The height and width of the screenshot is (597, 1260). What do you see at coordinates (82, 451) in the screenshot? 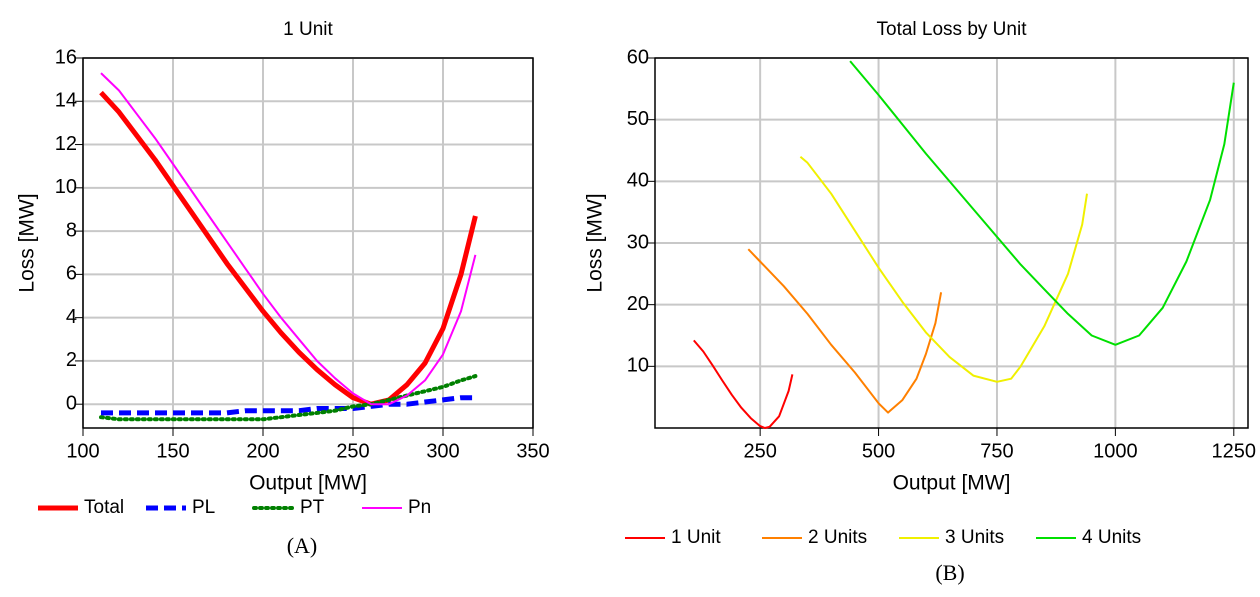
I see `x-tick-label: 100` at bounding box center [82, 451].